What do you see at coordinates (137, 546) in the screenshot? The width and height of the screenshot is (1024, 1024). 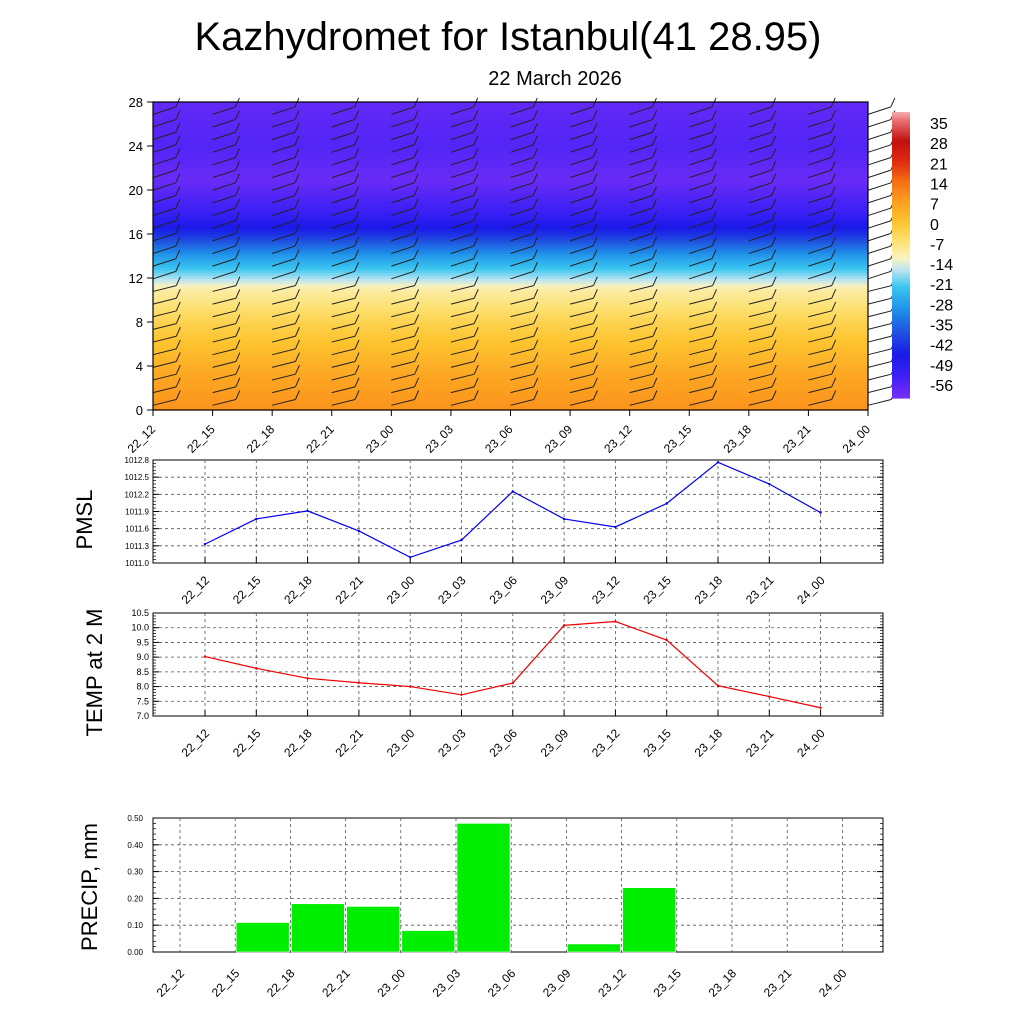 I see `y-tick-label: 1011.3` at bounding box center [137, 546].